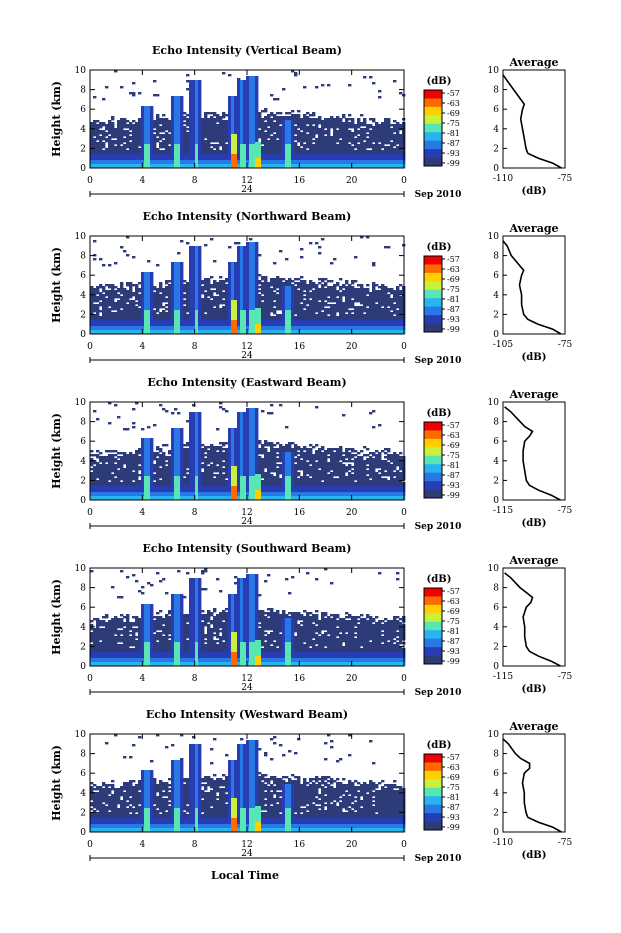  I want to click on avg-x-label: (dB), so click(534, 191).